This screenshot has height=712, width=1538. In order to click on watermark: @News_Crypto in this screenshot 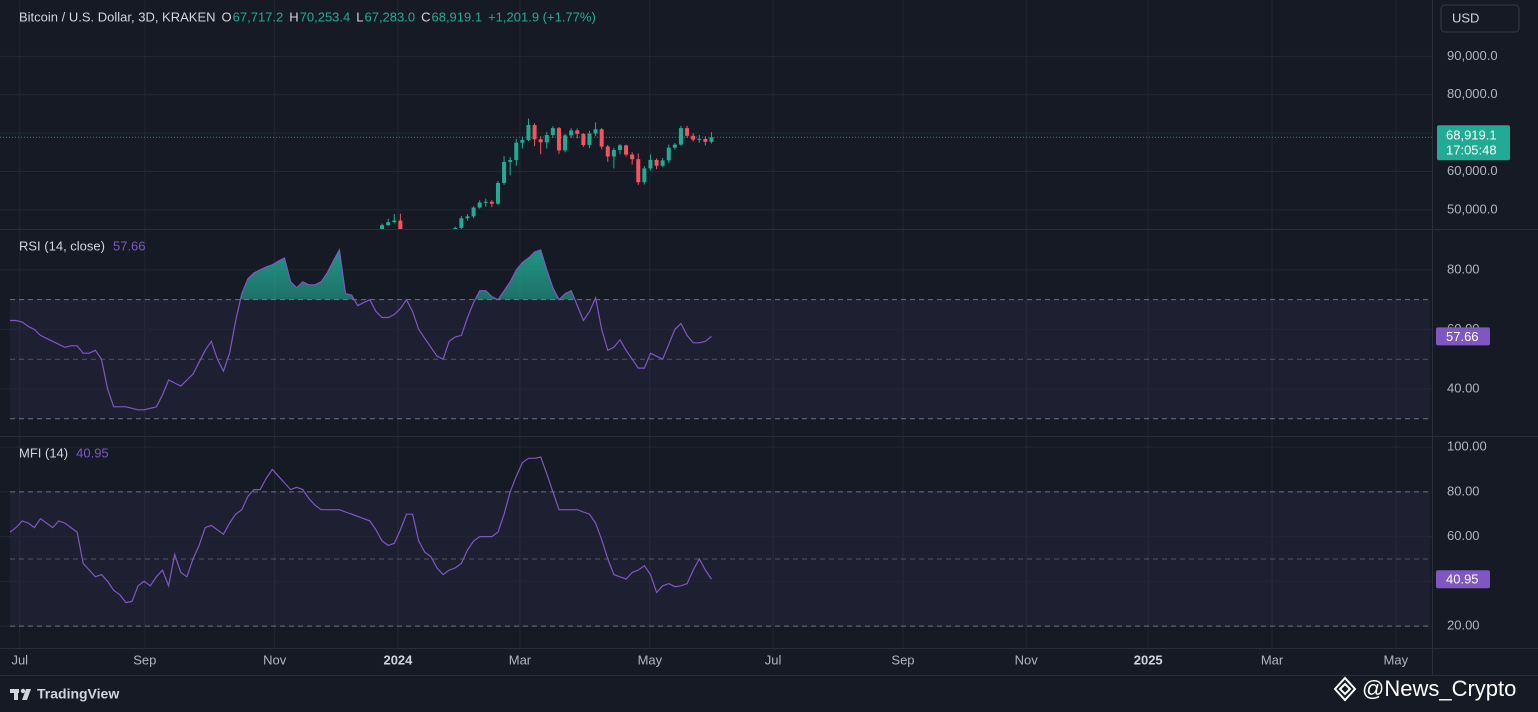, I will do `click(1439, 688)`.